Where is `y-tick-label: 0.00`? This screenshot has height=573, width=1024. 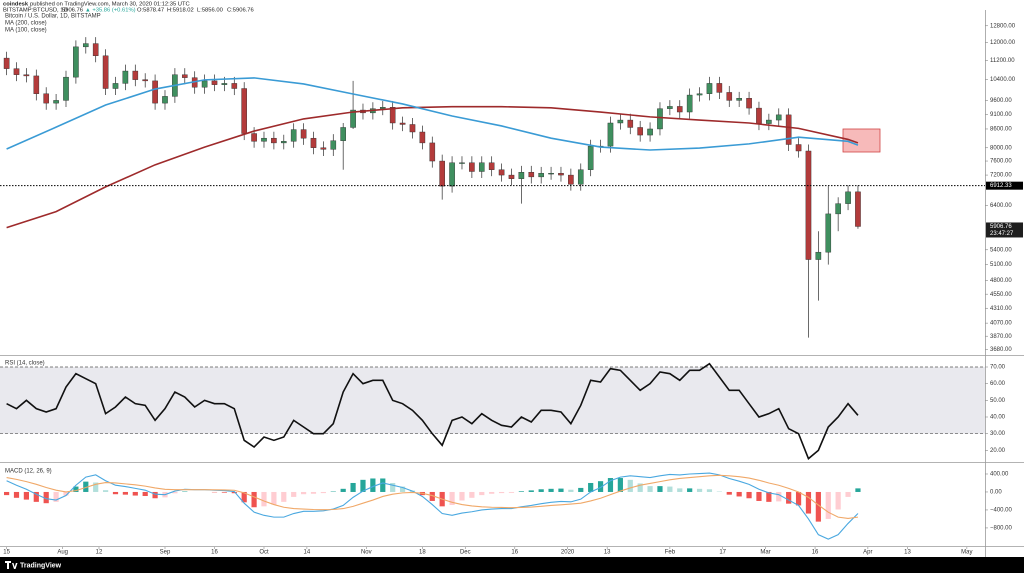
y-tick-label: 0.00 is located at coordinates (996, 493).